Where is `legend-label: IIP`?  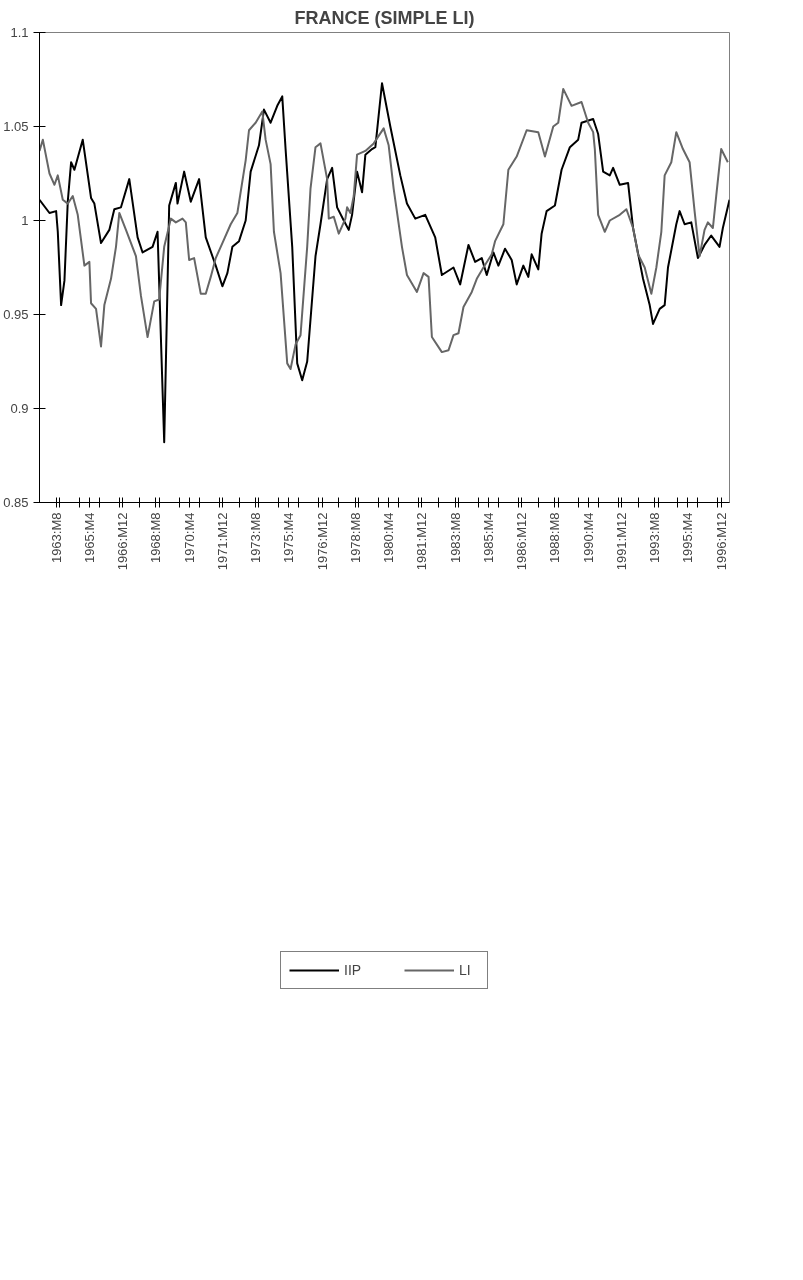
legend-label: IIP is located at coordinates (353, 970).